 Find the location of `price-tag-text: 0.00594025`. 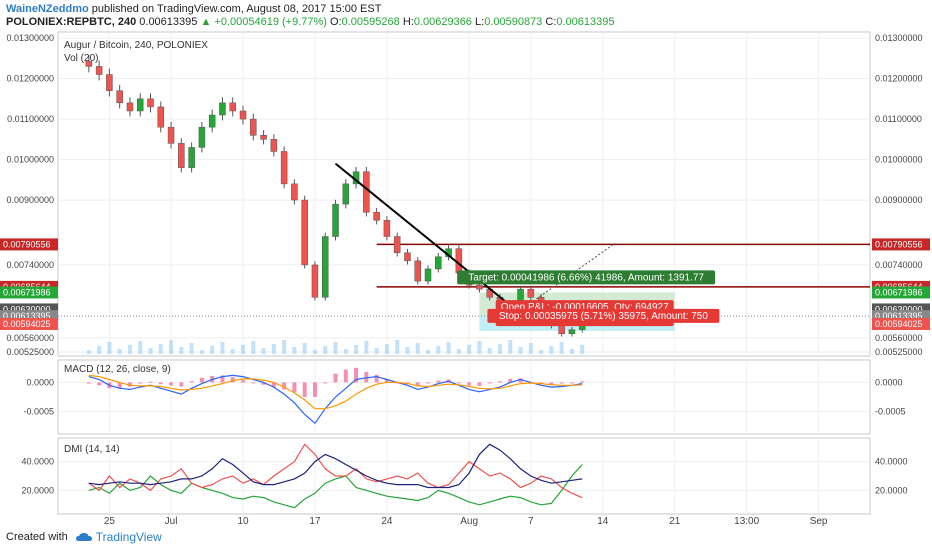

price-tag-text: 0.00594025 is located at coordinates (899, 324).